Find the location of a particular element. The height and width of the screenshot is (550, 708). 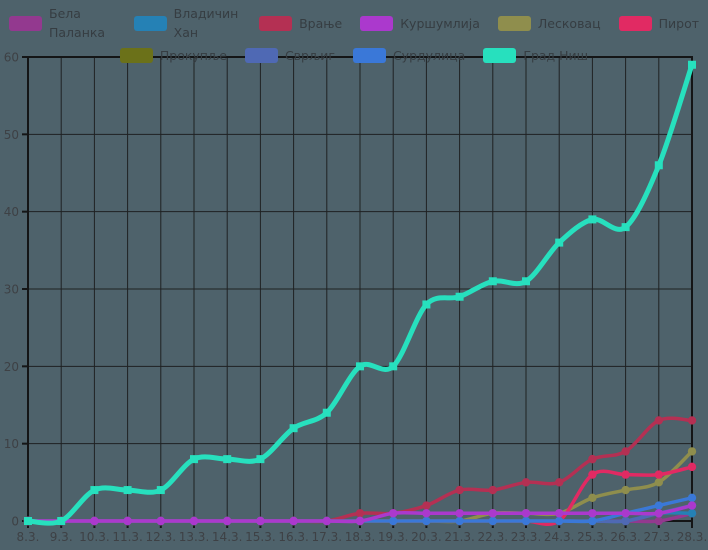

legend-item-8: Сурдулица is located at coordinates (408, 55).